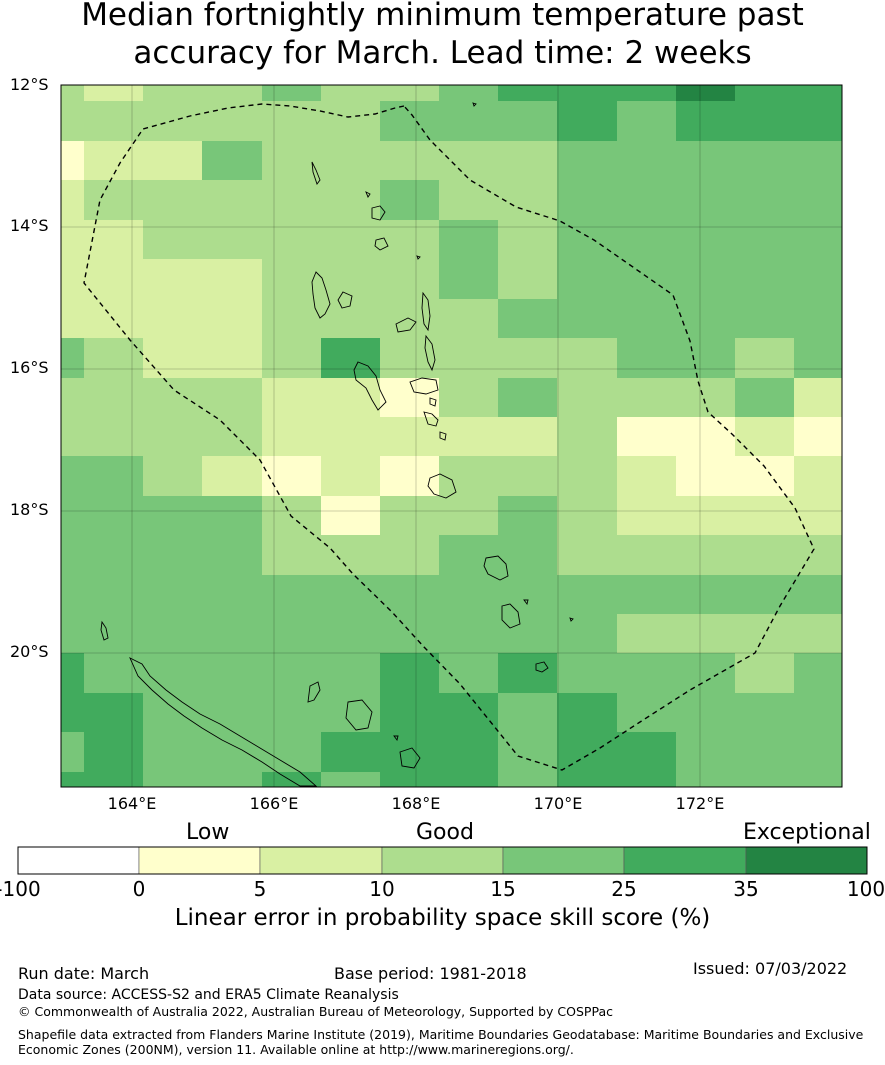 This screenshot has width=885, height=1065. Describe the element at coordinates (132, 803) in the screenshot. I see `lon-label-164e: 164°E` at that location.